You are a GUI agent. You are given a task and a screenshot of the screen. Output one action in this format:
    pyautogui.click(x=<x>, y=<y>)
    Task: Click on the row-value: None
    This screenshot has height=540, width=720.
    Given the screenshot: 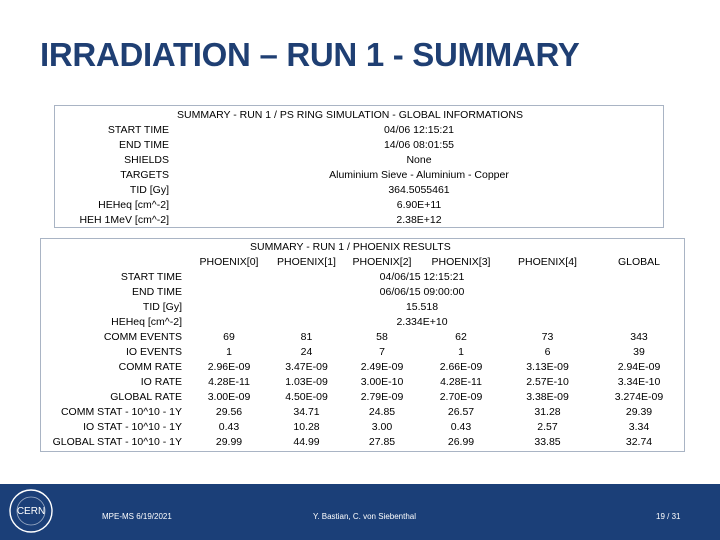 What is the action you would take?
    pyautogui.click(x=419, y=160)
    